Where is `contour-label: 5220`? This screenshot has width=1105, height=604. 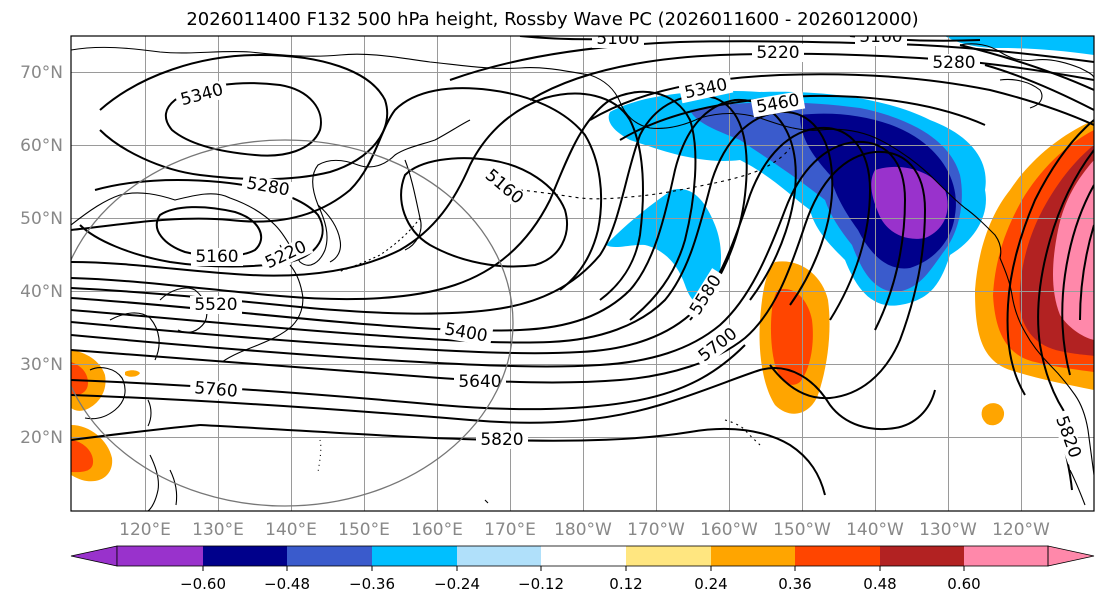 contour-label: 5220 is located at coordinates (778, 53).